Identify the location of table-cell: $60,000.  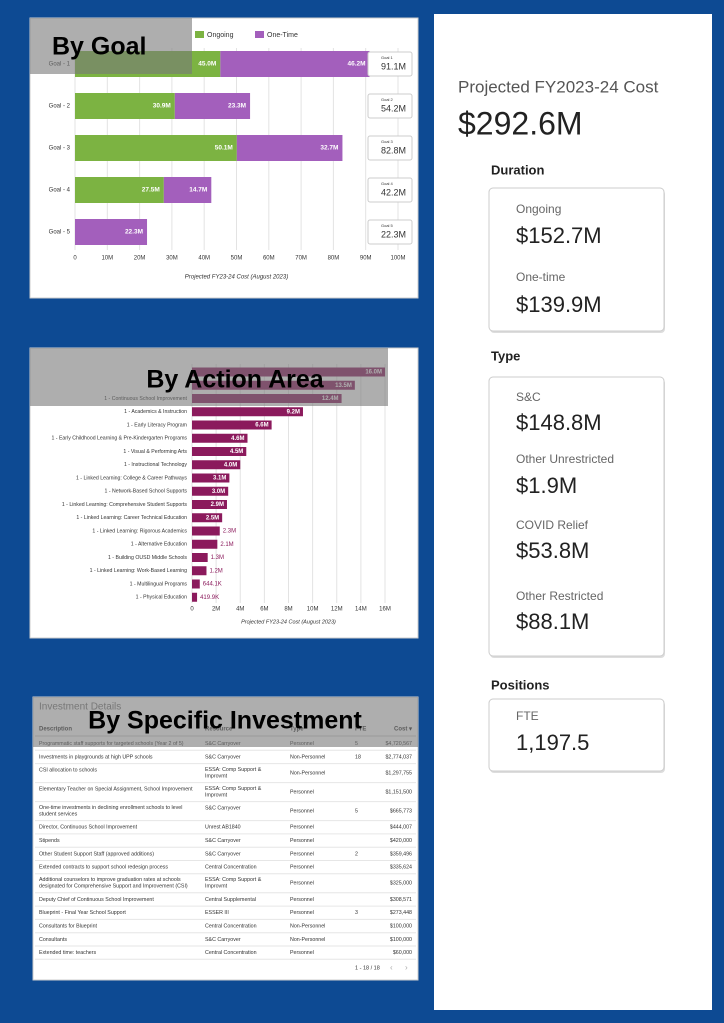
(402, 953).